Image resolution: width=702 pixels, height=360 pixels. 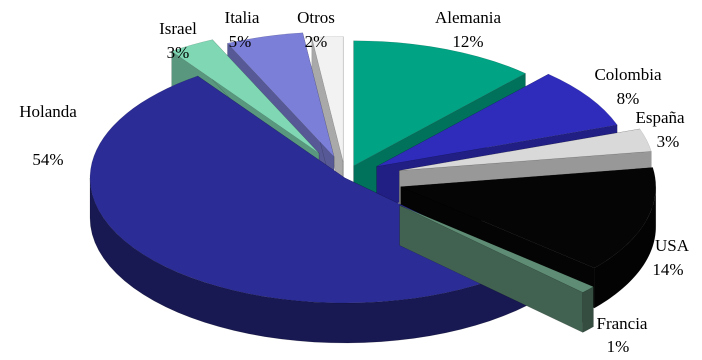 What do you see at coordinates (242, 17) in the screenshot?
I see `label-italia-name: Italia` at bounding box center [242, 17].